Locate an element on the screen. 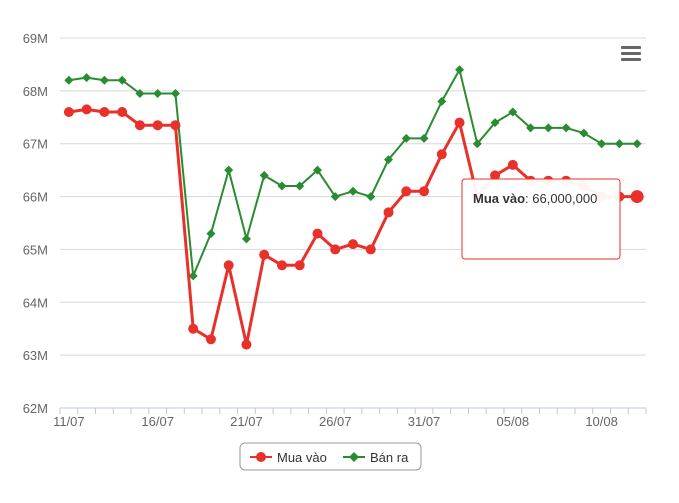 This screenshot has height=503, width=679. x-tick-label: 16/07 is located at coordinates (157, 421).